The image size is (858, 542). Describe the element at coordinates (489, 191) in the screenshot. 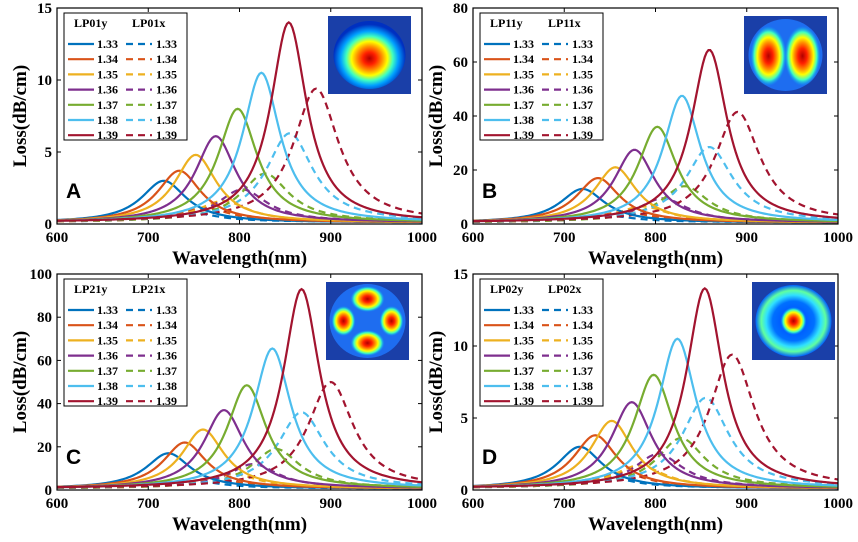

I see `panel-letter: B` at that location.